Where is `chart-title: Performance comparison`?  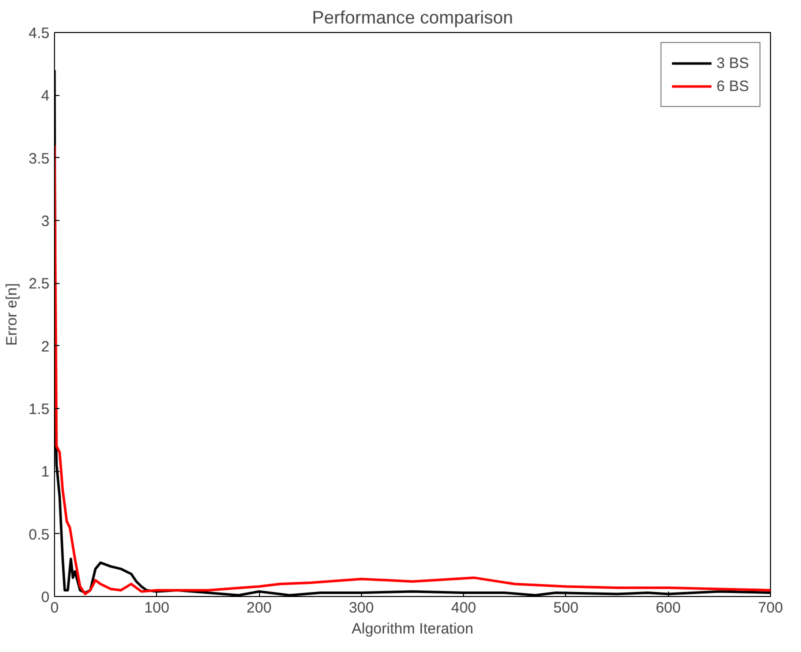 chart-title: Performance comparison is located at coordinates (413, 18).